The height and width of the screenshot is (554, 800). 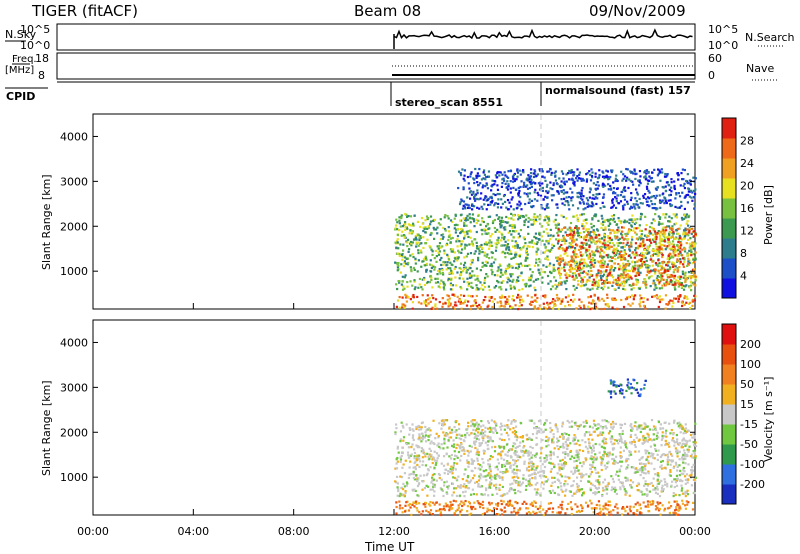 What do you see at coordinates (715, 58) in the screenshot?
I see `freq-right-tick-top: 60` at bounding box center [715, 58].